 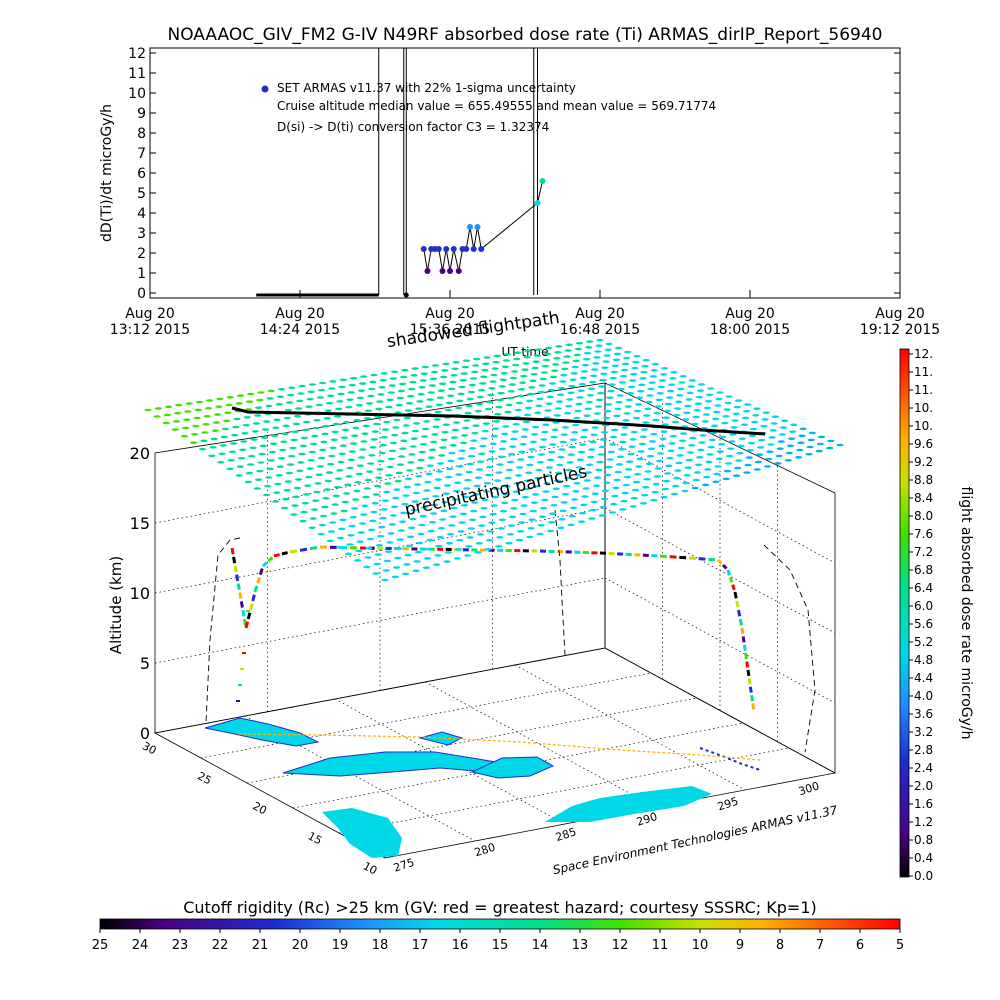 I want to click on rigidity-colorbar-tick-label: 6, so click(x=860, y=945).